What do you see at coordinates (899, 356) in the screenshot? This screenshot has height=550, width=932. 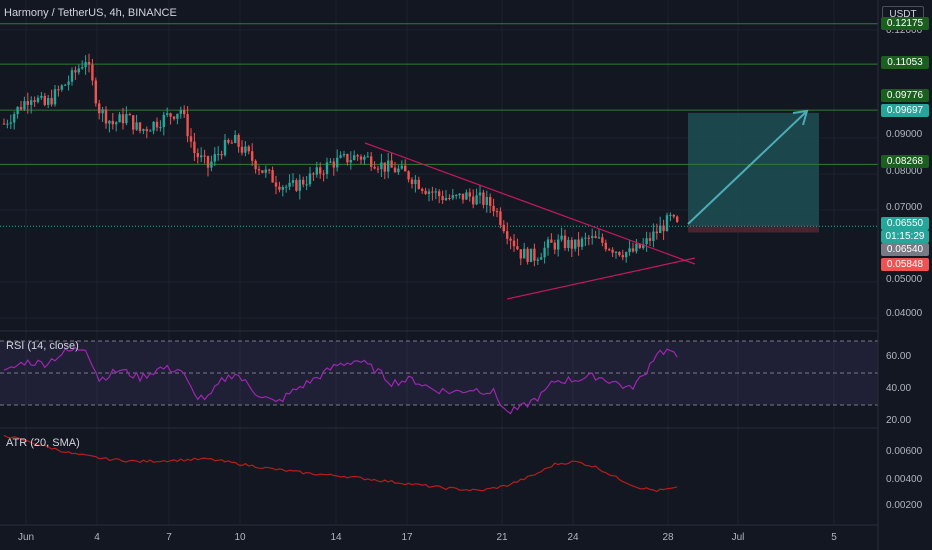 I see `rsi-tick: 60.00` at bounding box center [899, 356].